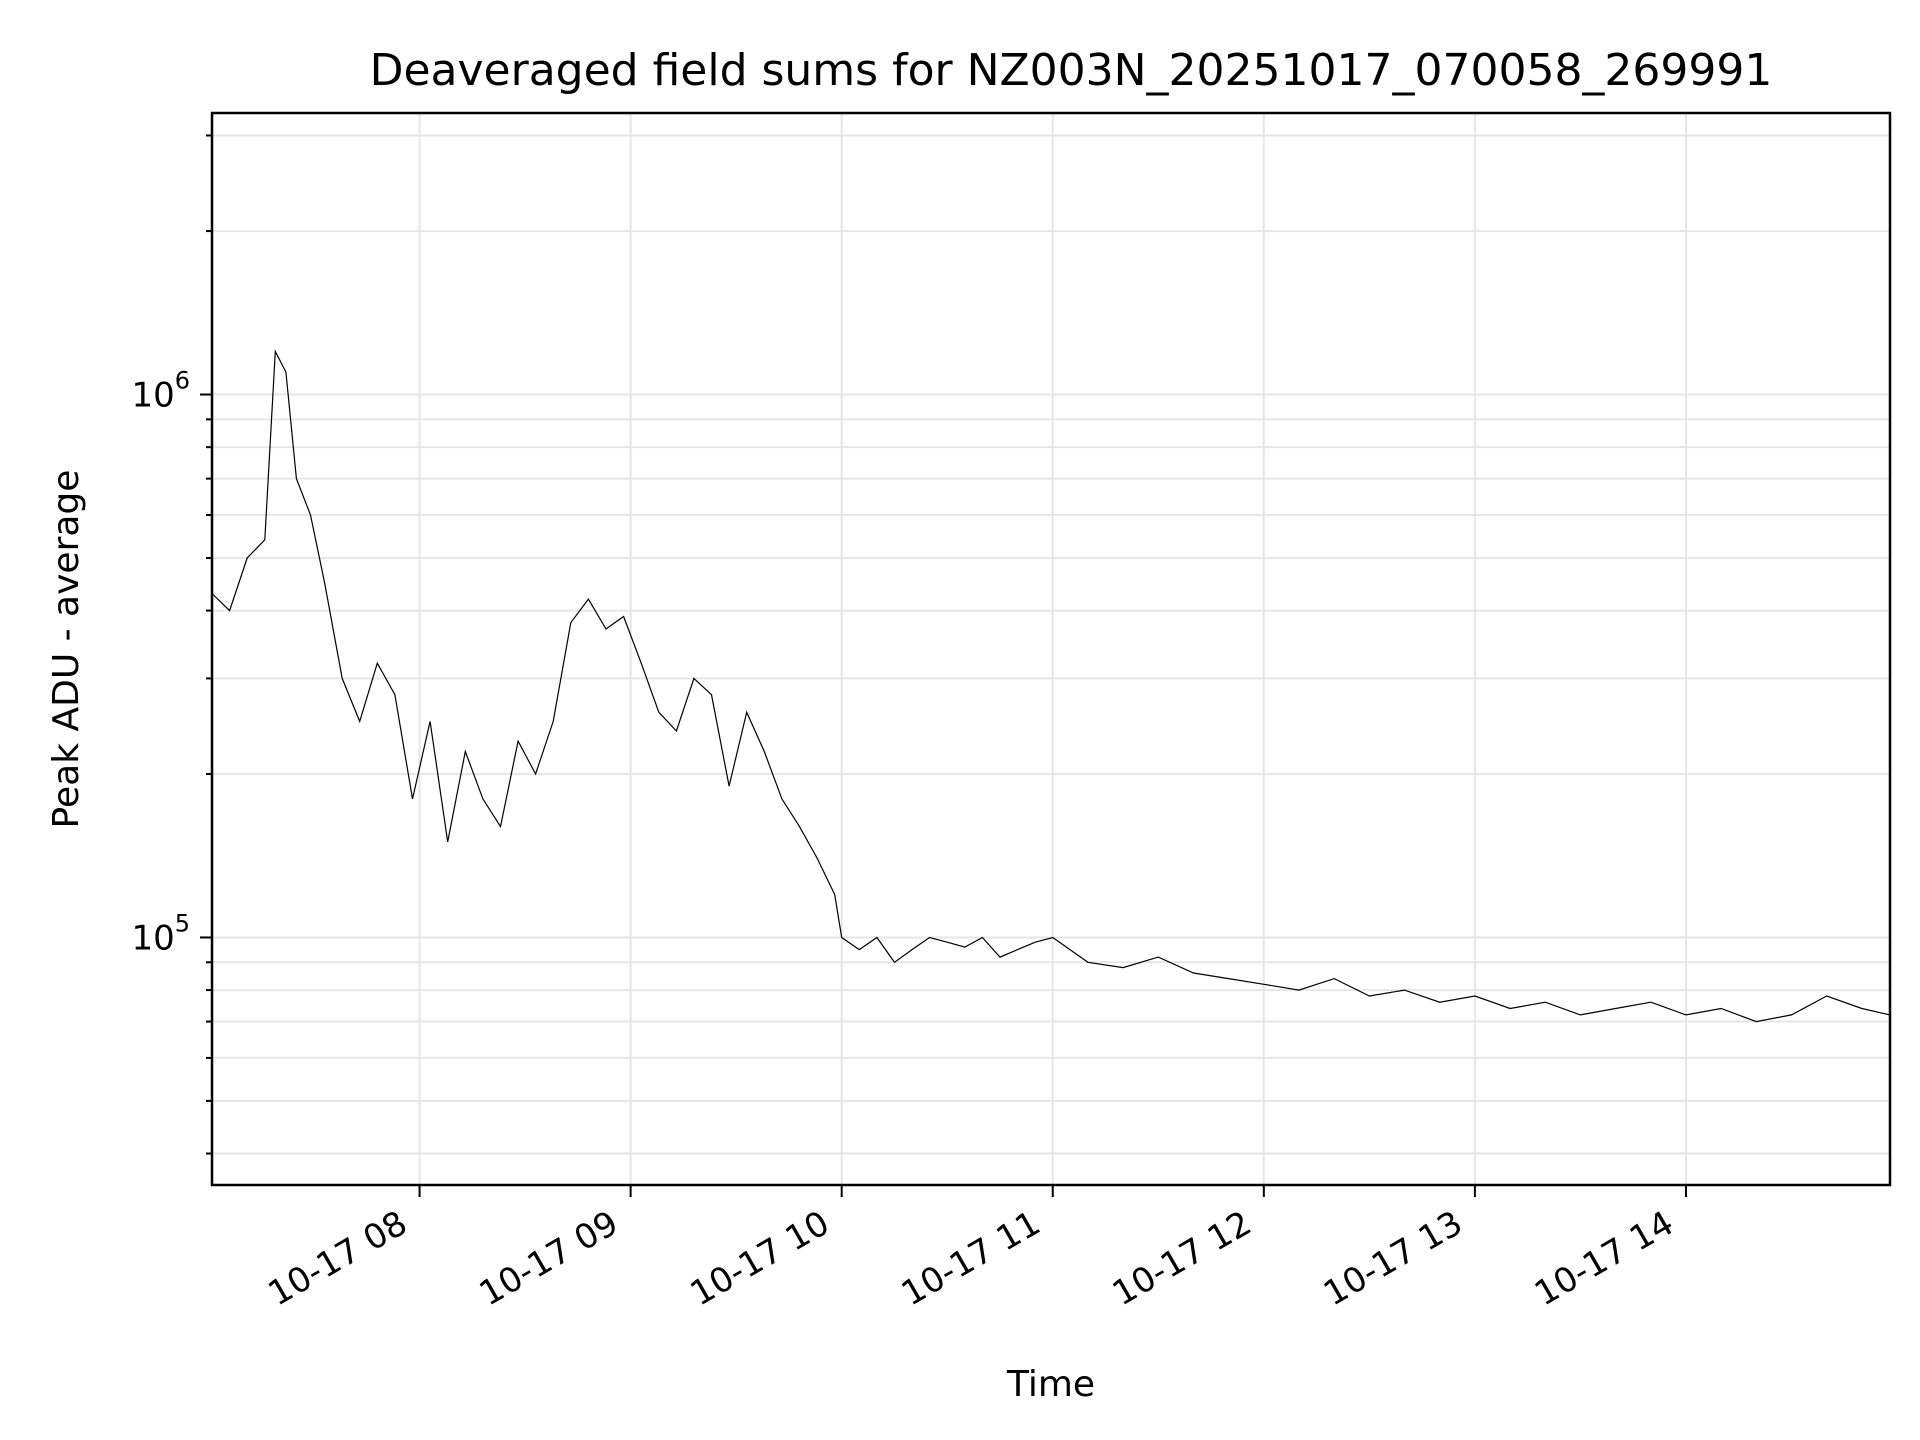 Image resolution: width=1920 pixels, height=1440 pixels. Describe the element at coordinates (160, 933) in the screenshot. I see `y-tick-label: 10⁵` at that location.